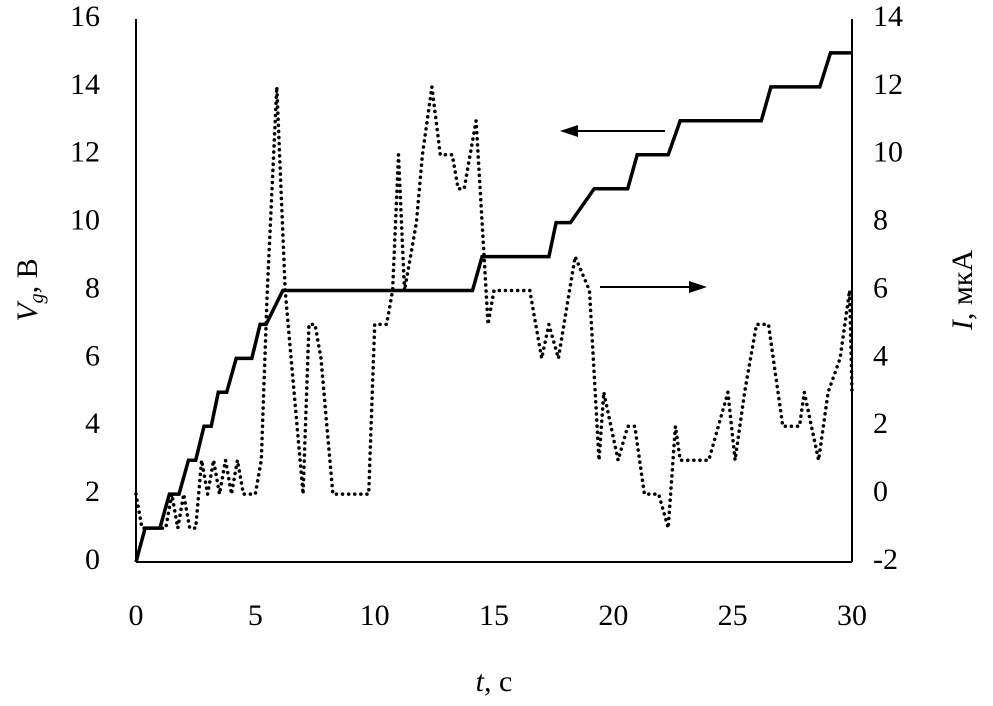 The height and width of the screenshot is (706, 993). I want to click on y-tick-label: 2, so click(92, 491).